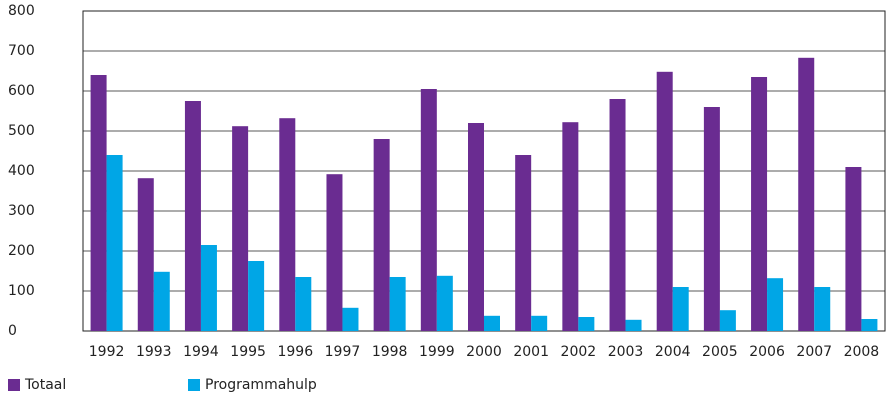 The image size is (886, 406). I want to click on legend-label: Totaal, so click(45, 385).